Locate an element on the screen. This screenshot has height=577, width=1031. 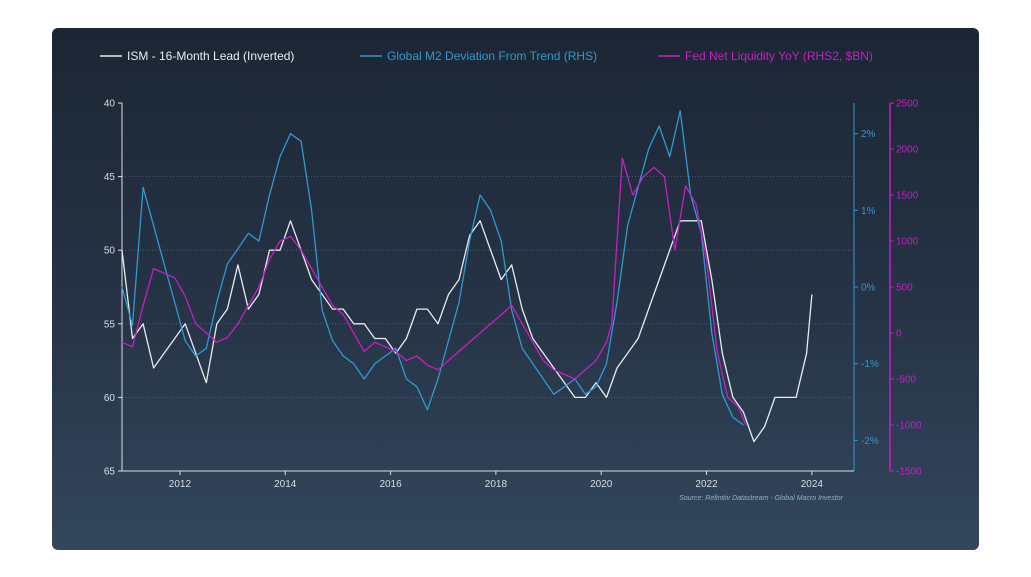
right1-axis-tick-label: 1% is located at coordinates (868, 211).